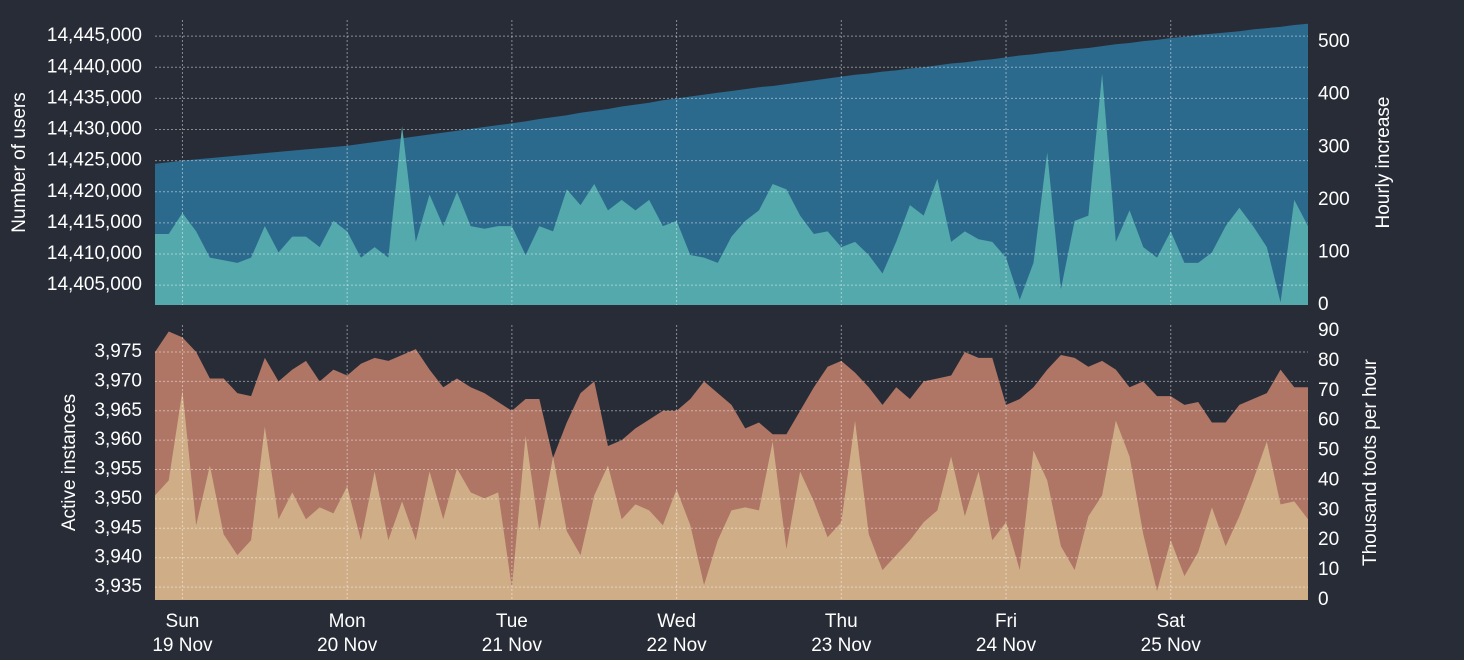 This screenshot has height=660, width=1464. I want to click on x-tick-label: Tue, so click(512, 621).